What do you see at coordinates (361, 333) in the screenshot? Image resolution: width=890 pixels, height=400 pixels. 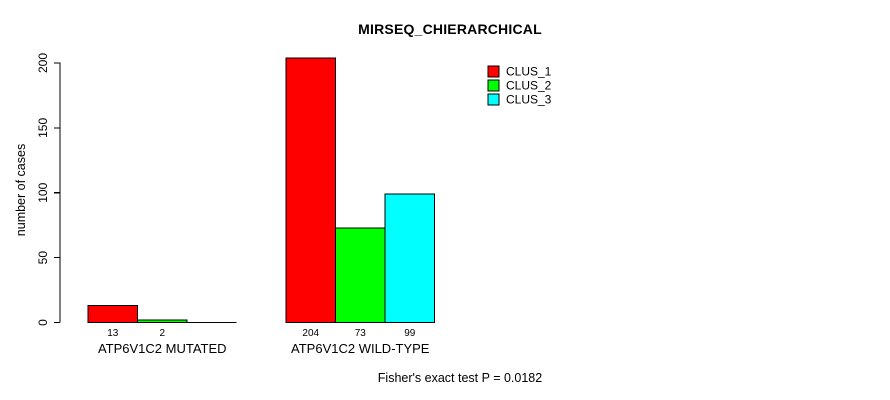 I see `bar-value-label: 73` at bounding box center [361, 333].